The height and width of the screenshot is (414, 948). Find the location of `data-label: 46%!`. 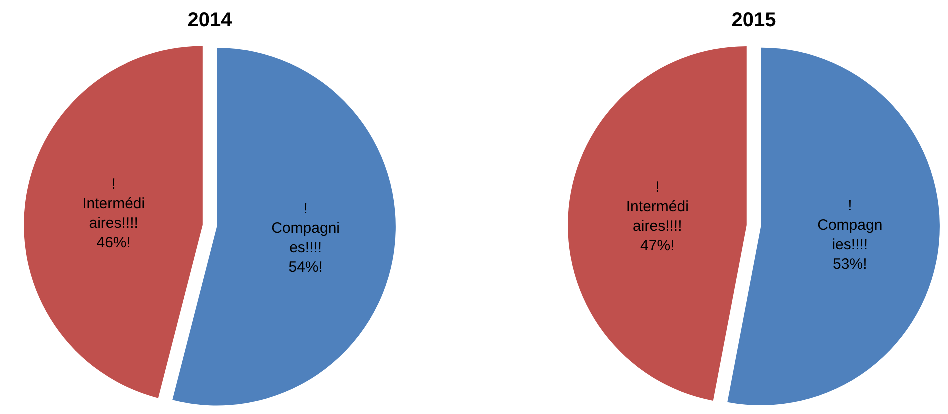

data-label: 46%! is located at coordinates (113, 243).